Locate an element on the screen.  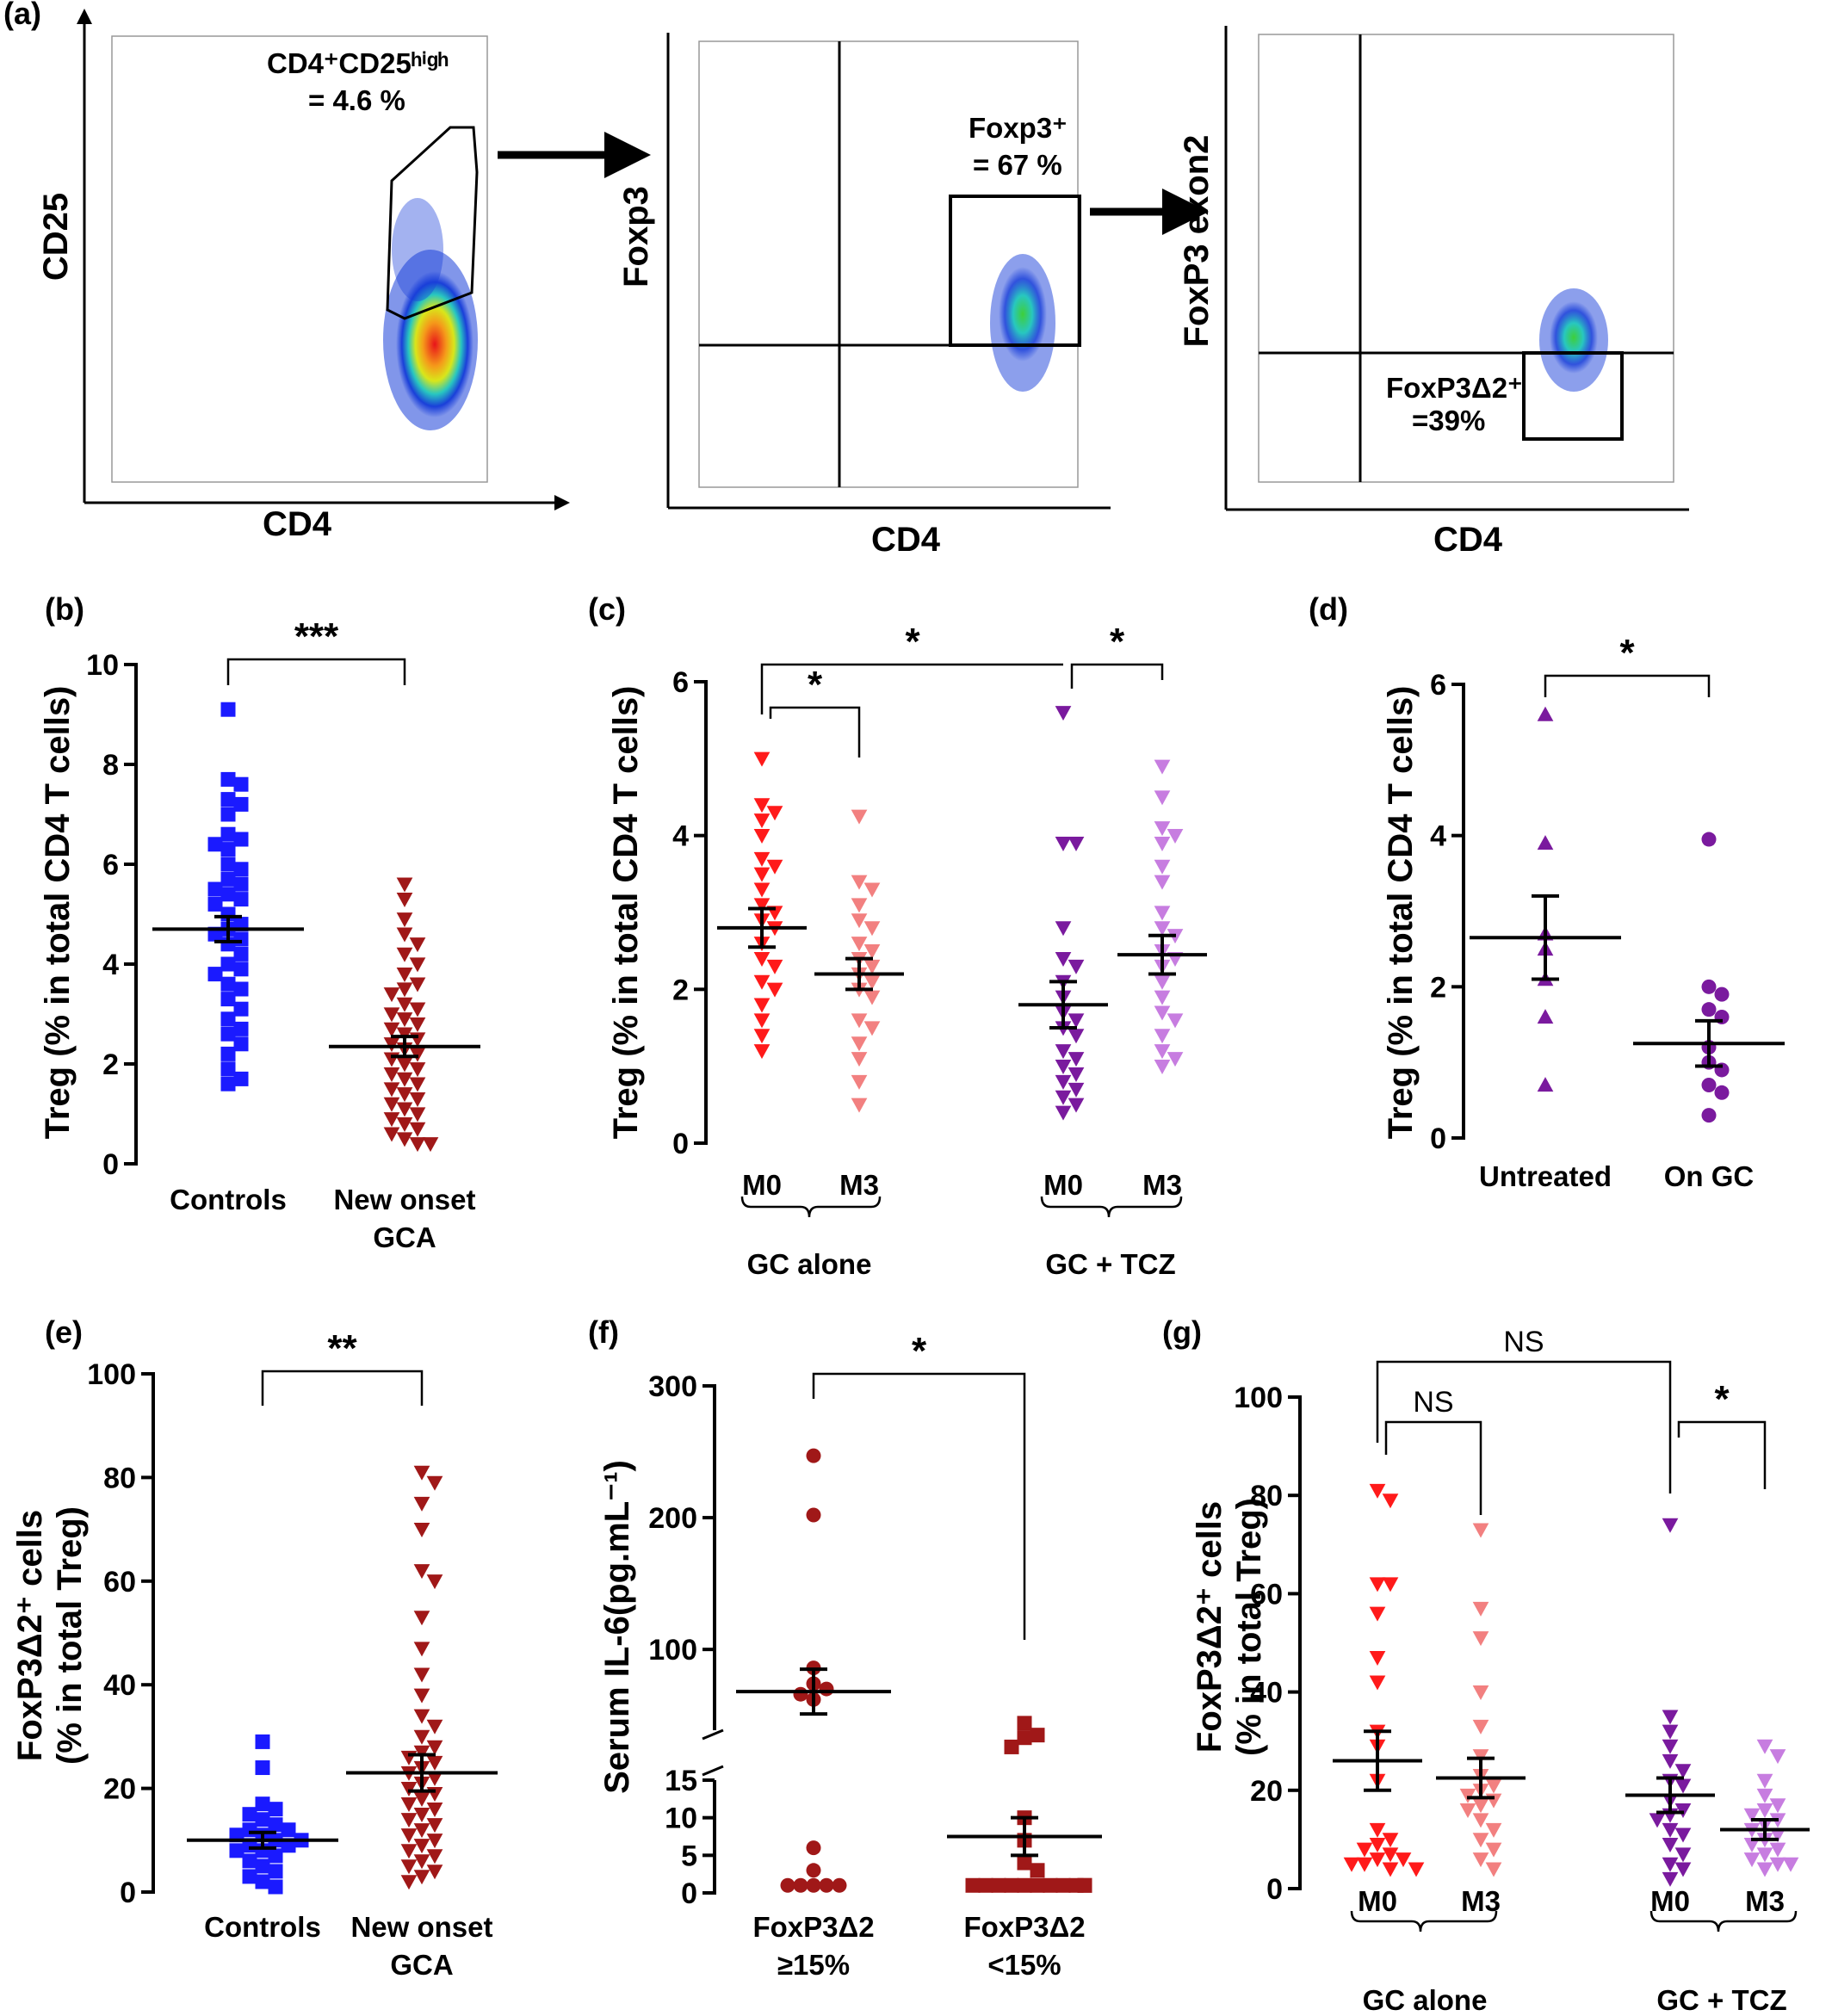
x-category-label: M3 is located at coordinates (1162, 1185).